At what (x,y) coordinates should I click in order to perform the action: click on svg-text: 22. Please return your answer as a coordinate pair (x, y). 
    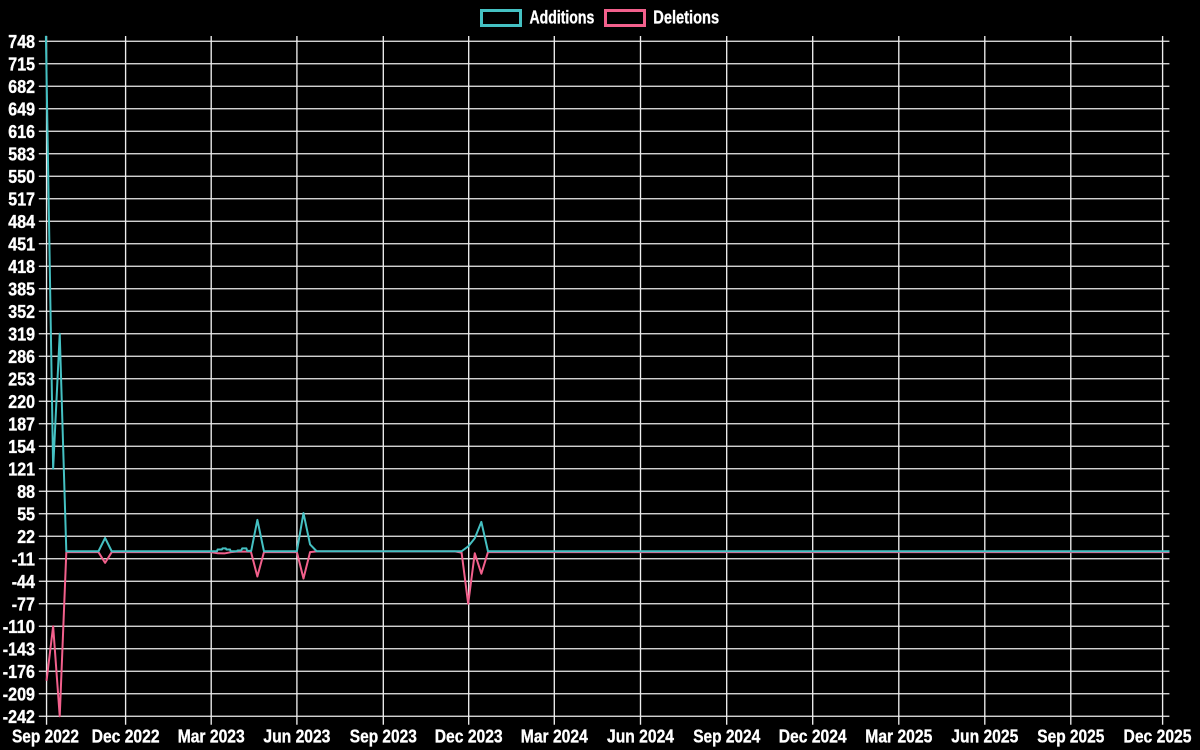
    Looking at the image, I should click on (26, 537).